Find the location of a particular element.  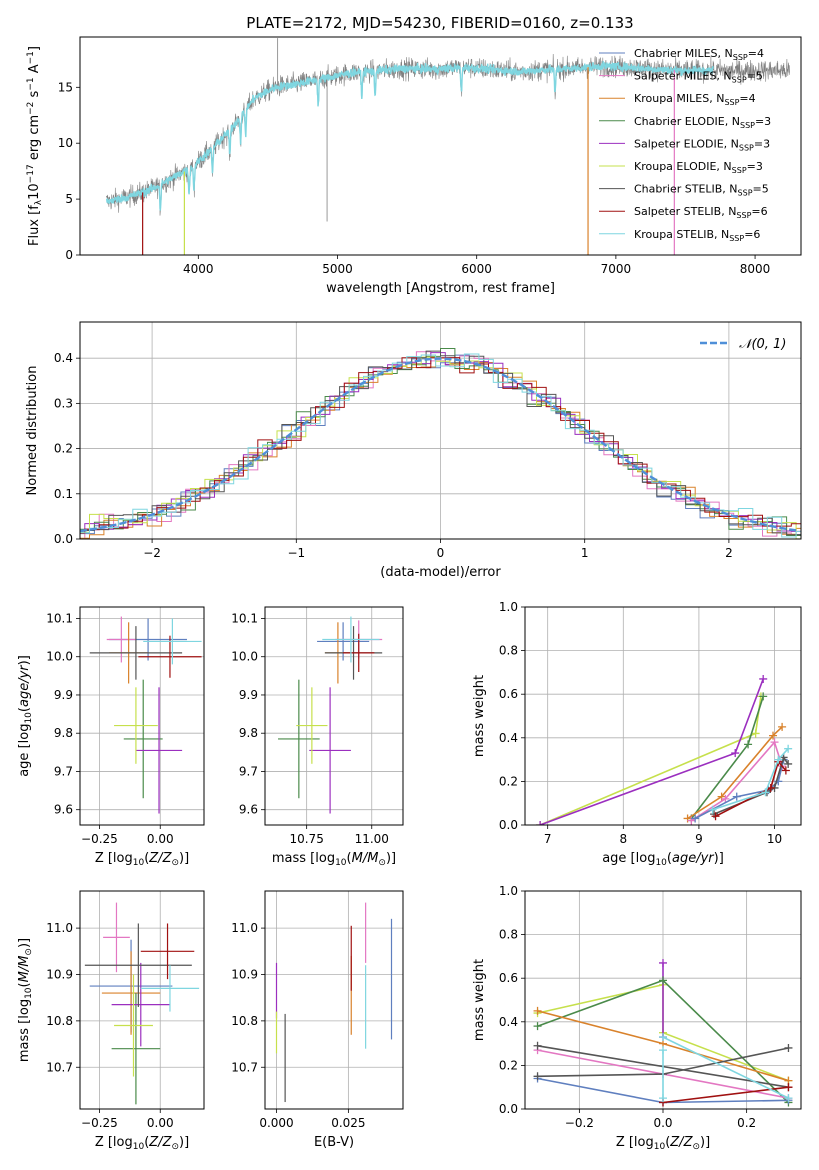

label-fragment: M/M is located at coordinates (24, 969).